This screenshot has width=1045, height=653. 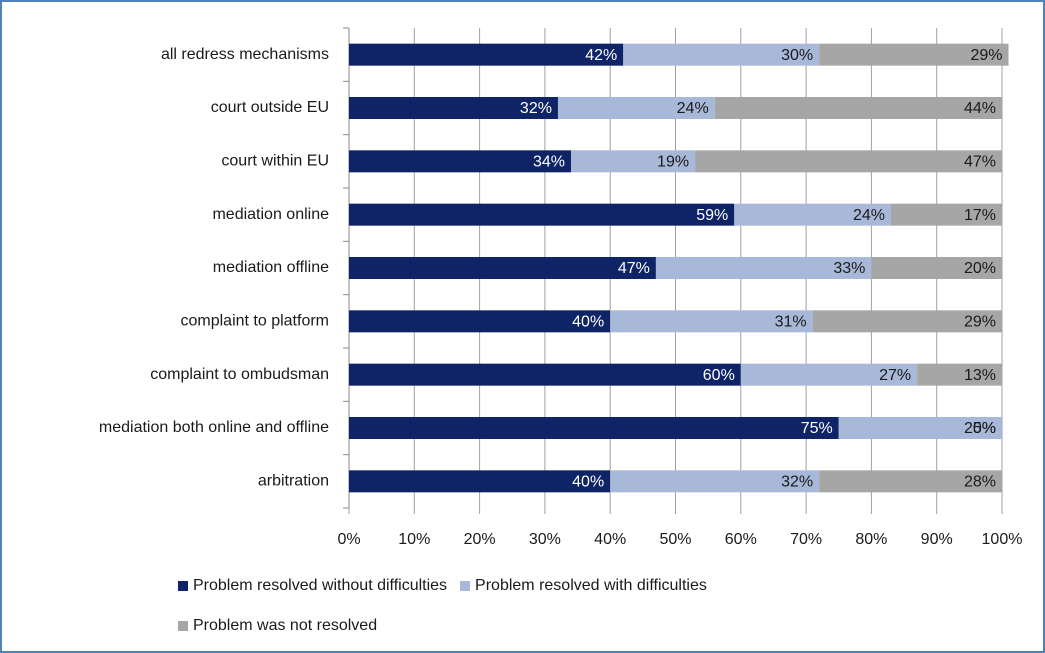 What do you see at coordinates (601, 55) in the screenshot?
I see `data-label: 42%` at bounding box center [601, 55].